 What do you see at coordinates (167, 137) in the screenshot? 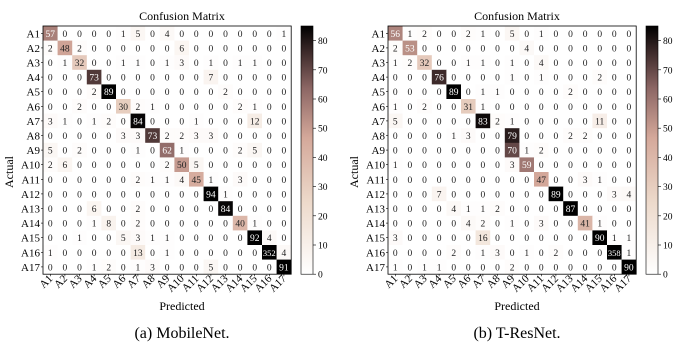
I see `cell-value: 2` at bounding box center [167, 137].